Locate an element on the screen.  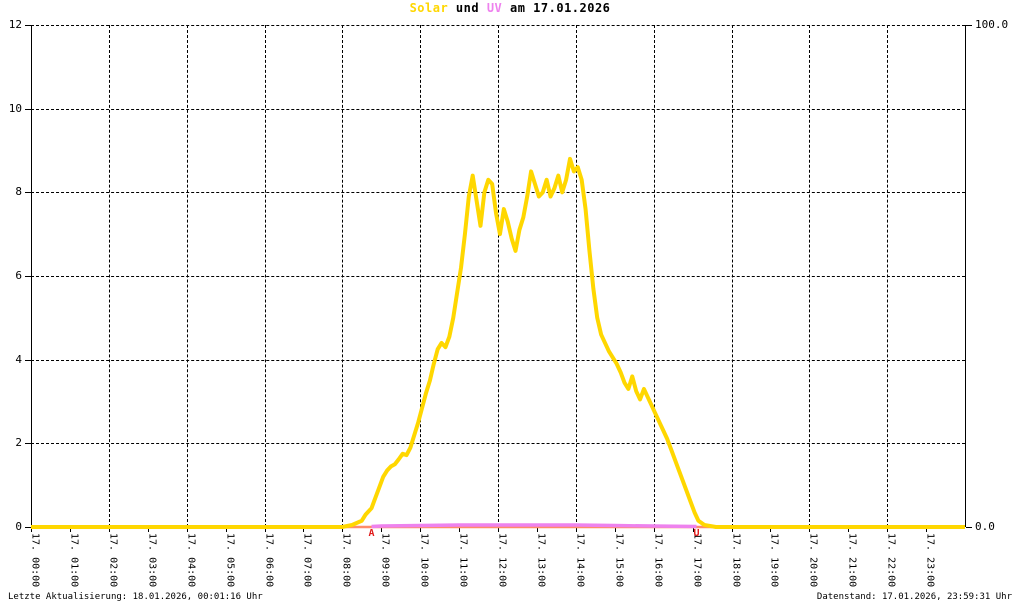
right-axis-line is located at coordinates (965, 276).